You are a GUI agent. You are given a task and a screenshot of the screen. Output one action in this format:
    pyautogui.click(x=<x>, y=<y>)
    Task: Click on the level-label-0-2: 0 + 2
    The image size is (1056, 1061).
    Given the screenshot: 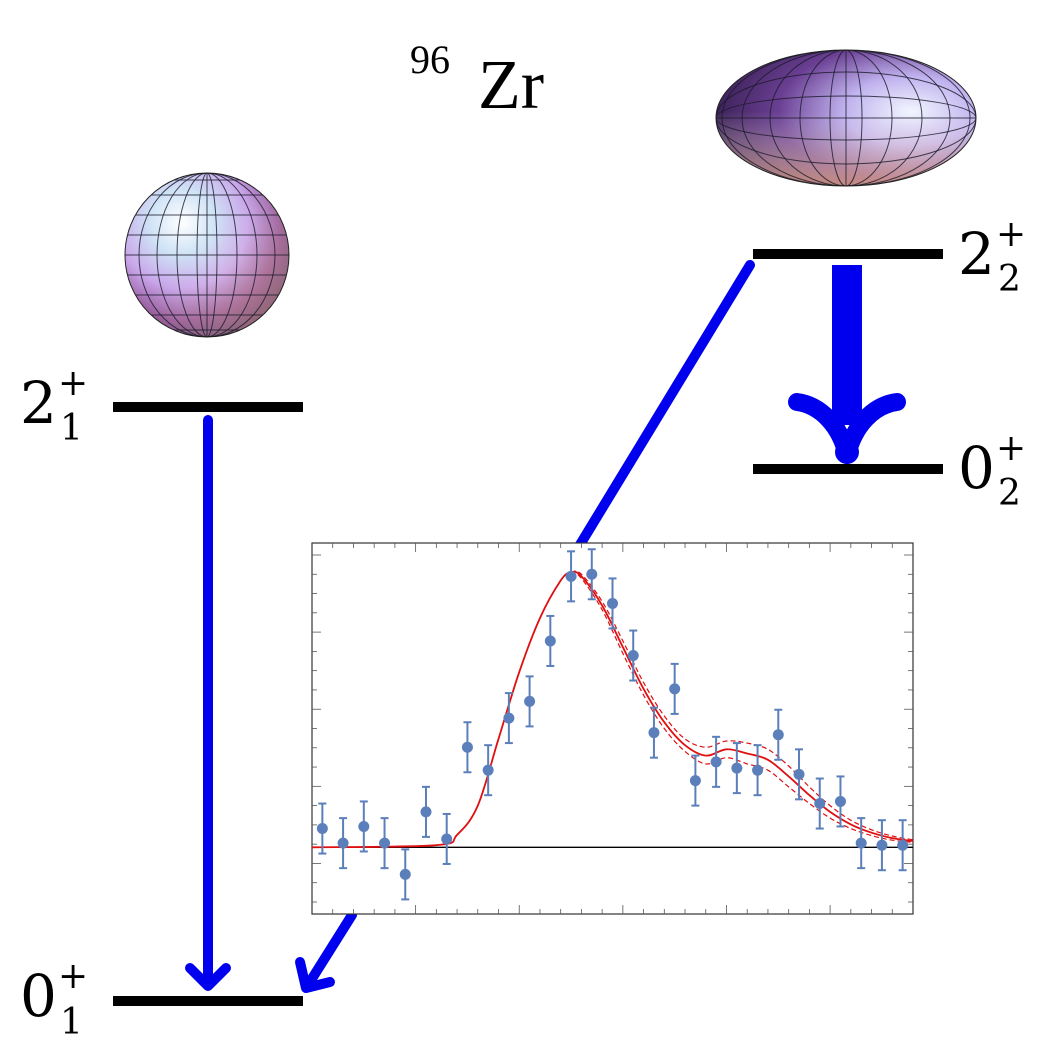 What is the action you would take?
    pyautogui.click(x=992, y=471)
    